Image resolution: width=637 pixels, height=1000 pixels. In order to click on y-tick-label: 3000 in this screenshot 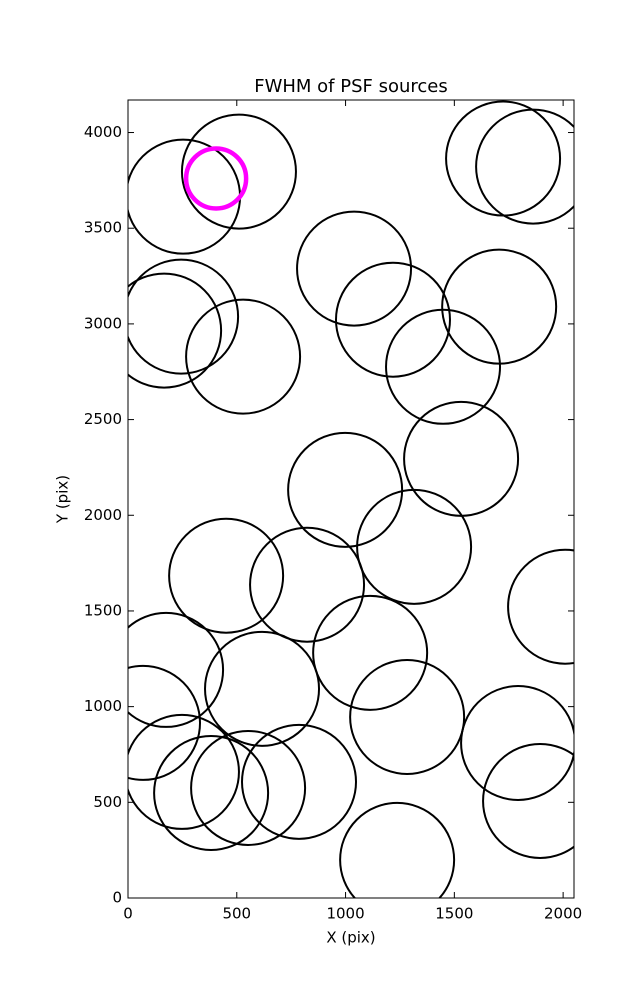, I will do `click(103, 323)`.